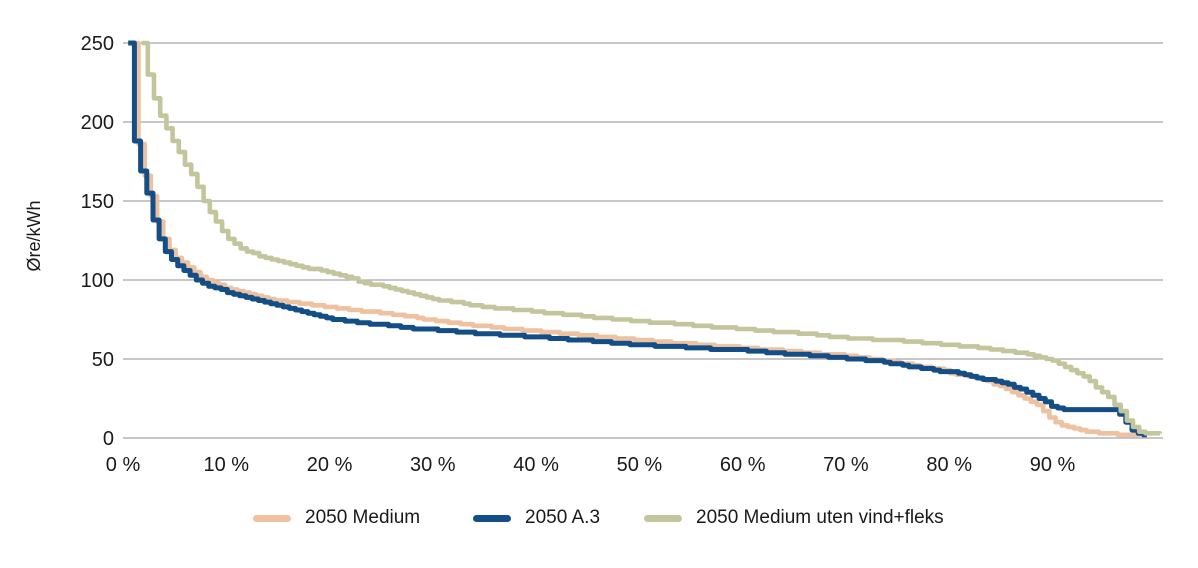 Image resolution: width=1198 pixels, height=568 pixels. Describe the element at coordinates (640, 465) in the screenshot. I see `x-tick-label: 50 %` at that location.